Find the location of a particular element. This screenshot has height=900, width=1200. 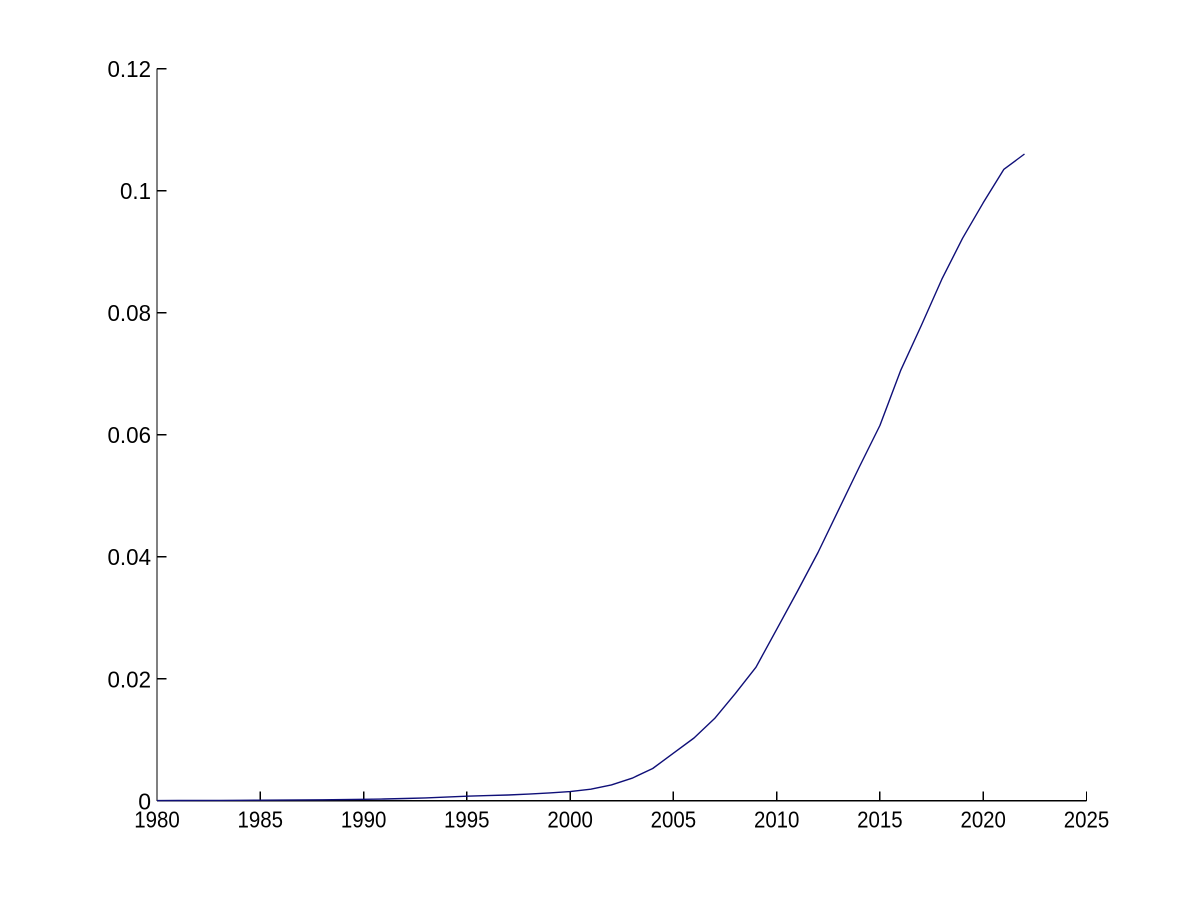

svg-text: 0.08 is located at coordinates (130, 313).